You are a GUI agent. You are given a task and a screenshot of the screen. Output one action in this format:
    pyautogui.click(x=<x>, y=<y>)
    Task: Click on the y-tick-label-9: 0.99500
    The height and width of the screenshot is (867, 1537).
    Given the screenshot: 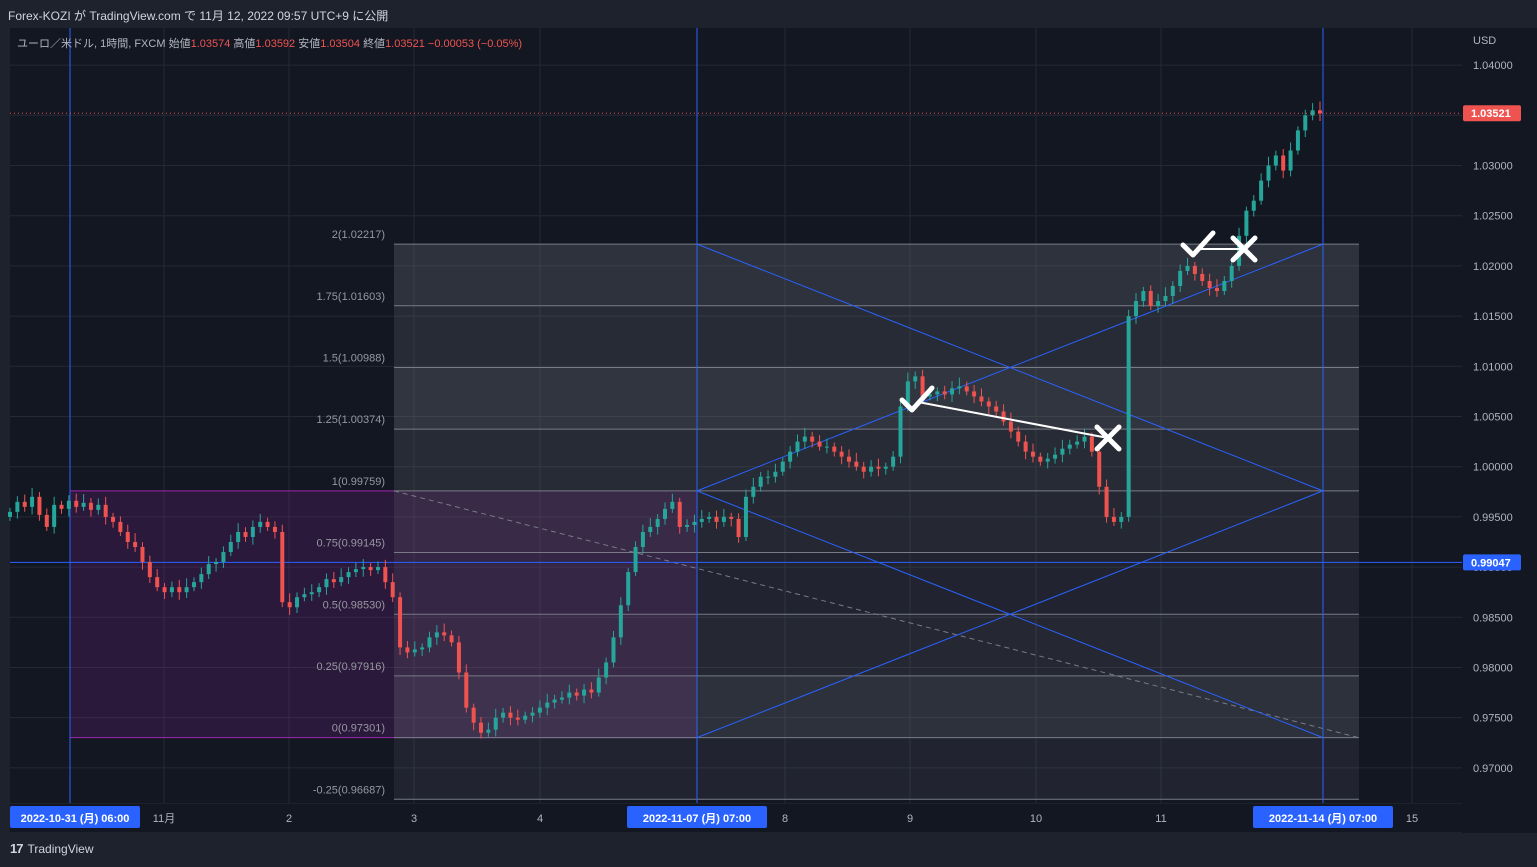 What is the action you would take?
    pyautogui.click(x=1493, y=518)
    